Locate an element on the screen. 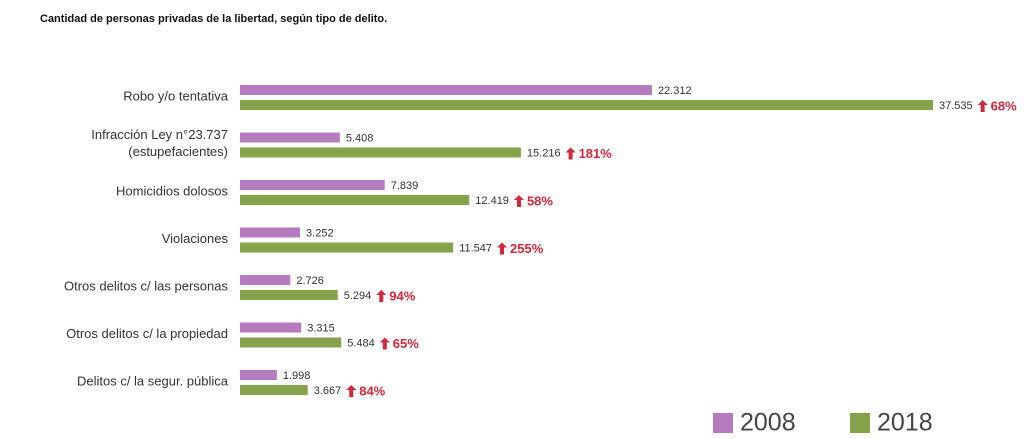 This screenshot has height=439, width=1031. category-label: Homicidios dolosos is located at coordinates (172, 190).